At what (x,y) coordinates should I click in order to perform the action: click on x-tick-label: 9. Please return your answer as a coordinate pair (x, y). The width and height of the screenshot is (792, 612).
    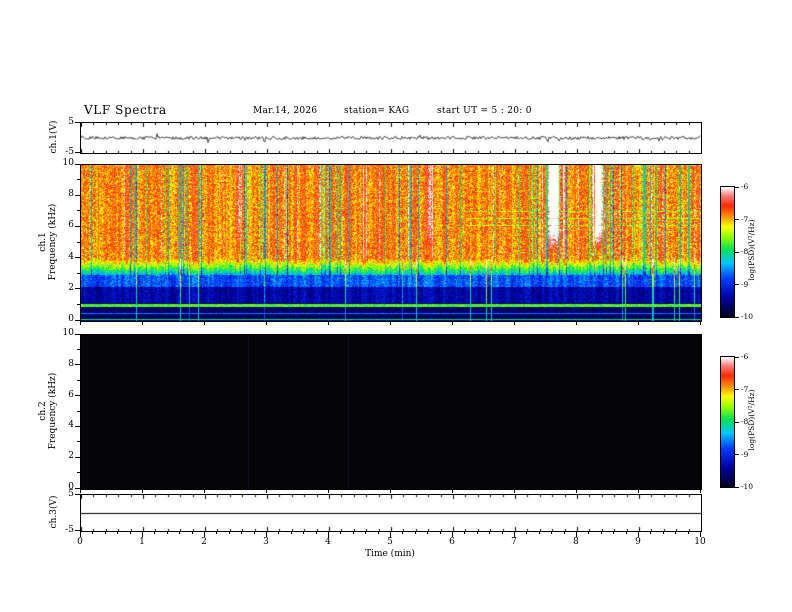
    Looking at the image, I should click on (638, 542).